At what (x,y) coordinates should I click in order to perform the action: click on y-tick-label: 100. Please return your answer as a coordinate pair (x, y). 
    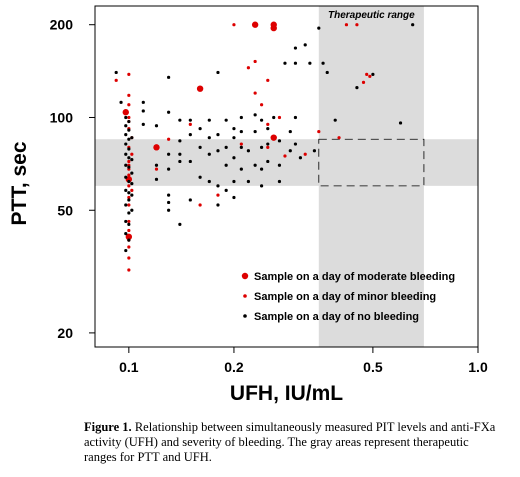
    Looking at the image, I should click on (62, 117).